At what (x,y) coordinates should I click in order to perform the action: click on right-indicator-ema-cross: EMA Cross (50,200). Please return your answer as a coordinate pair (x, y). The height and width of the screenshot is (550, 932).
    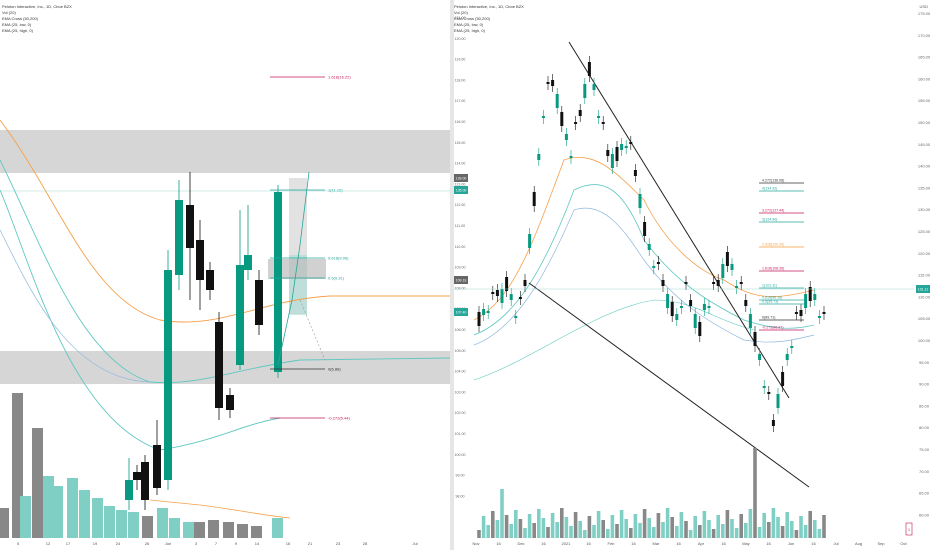
    Looking at the image, I should click on (472, 18).